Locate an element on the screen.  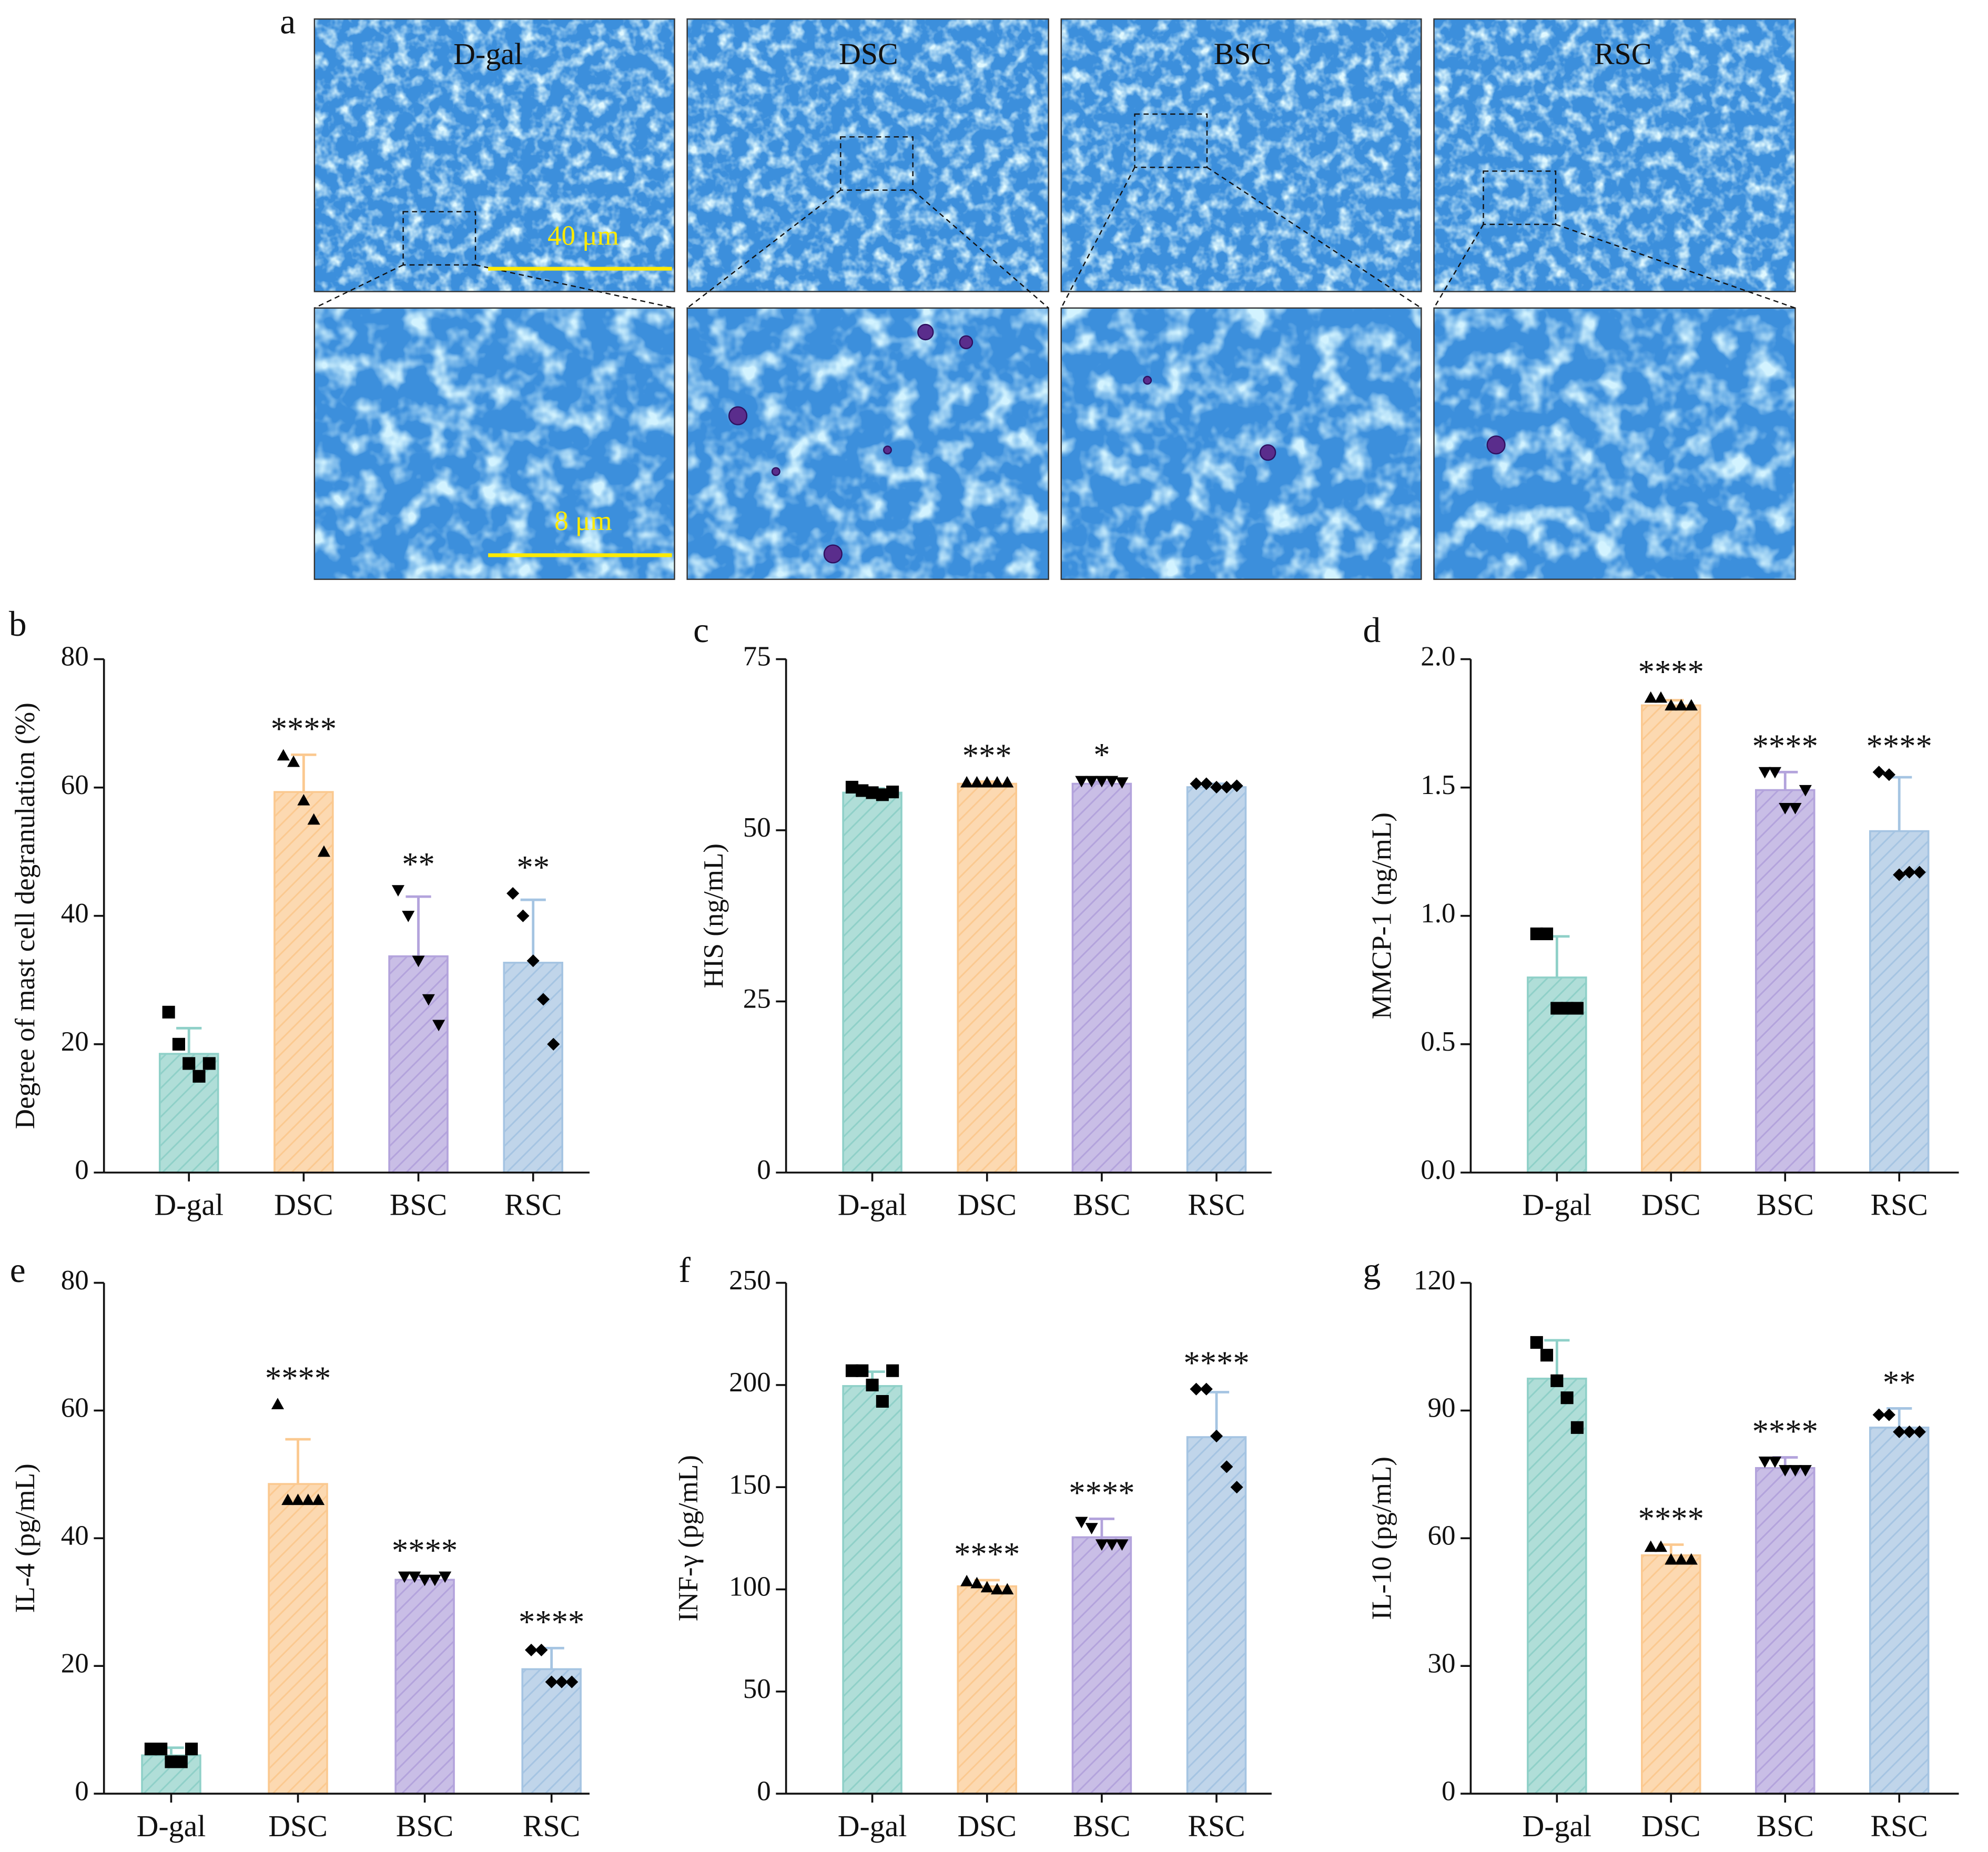
y-tick-label: 60 is located at coordinates (75, 785).